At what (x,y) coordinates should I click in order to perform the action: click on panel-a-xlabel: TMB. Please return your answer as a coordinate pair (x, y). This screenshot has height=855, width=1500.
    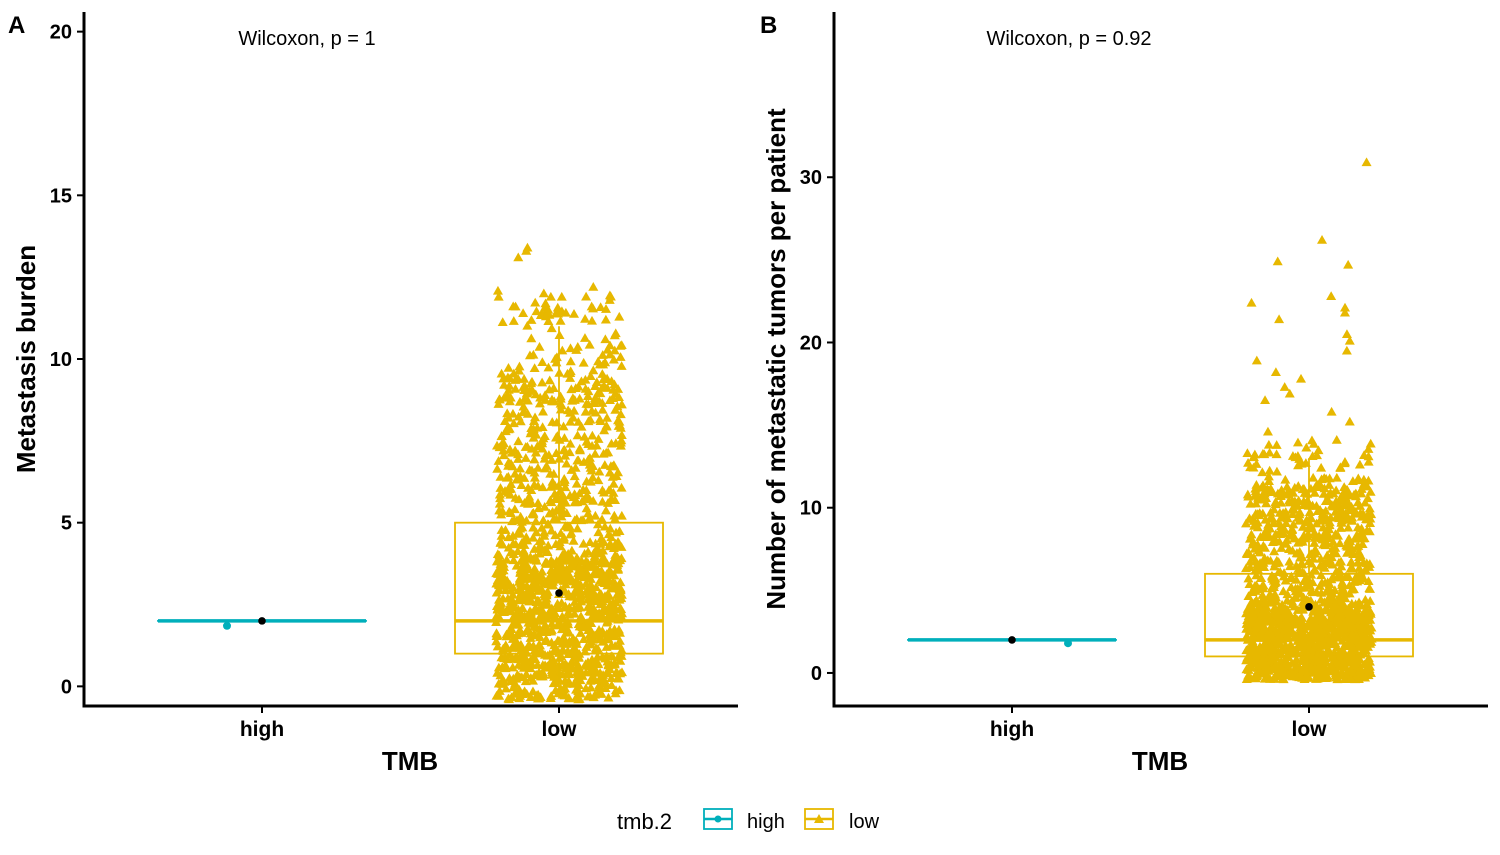
    Looking at the image, I should click on (410, 761).